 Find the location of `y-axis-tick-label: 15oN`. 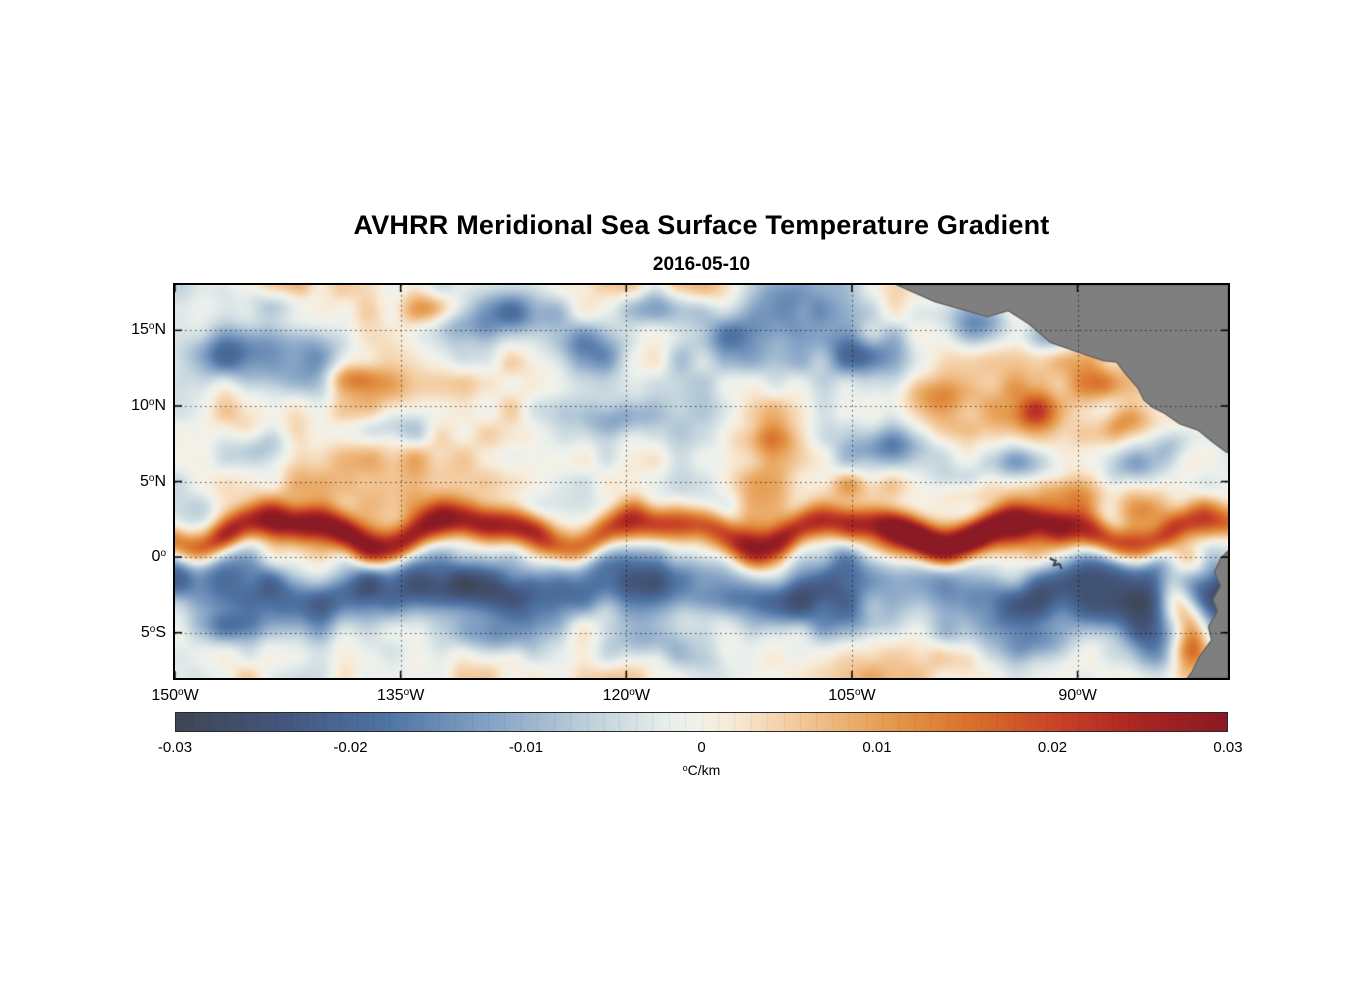

y-axis-tick-label: 15oN is located at coordinates (148, 330).